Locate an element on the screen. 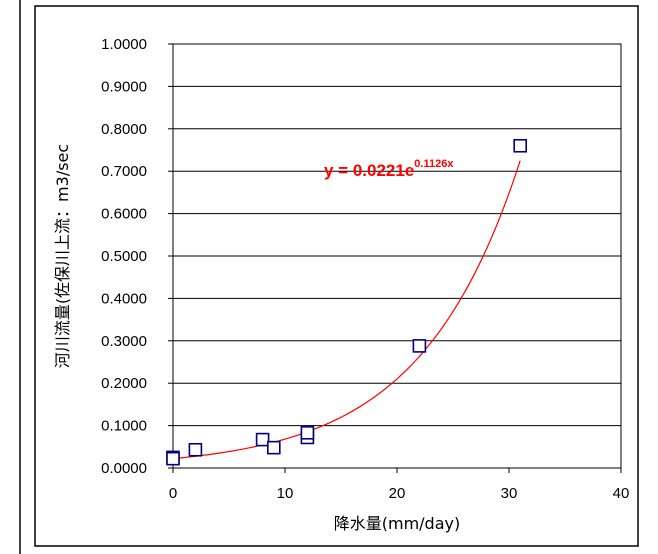 The image size is (658, 554). x-tick-label: 30 is located at coordinates (509, 493).